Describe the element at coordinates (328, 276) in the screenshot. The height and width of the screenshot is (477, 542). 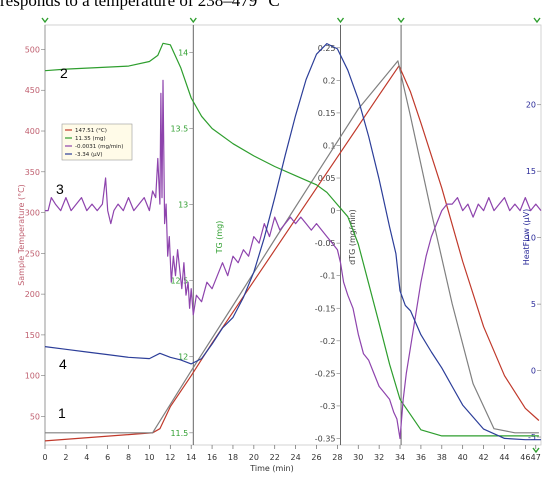
I see `y-tick-label-dtg: -0.1` at that location.